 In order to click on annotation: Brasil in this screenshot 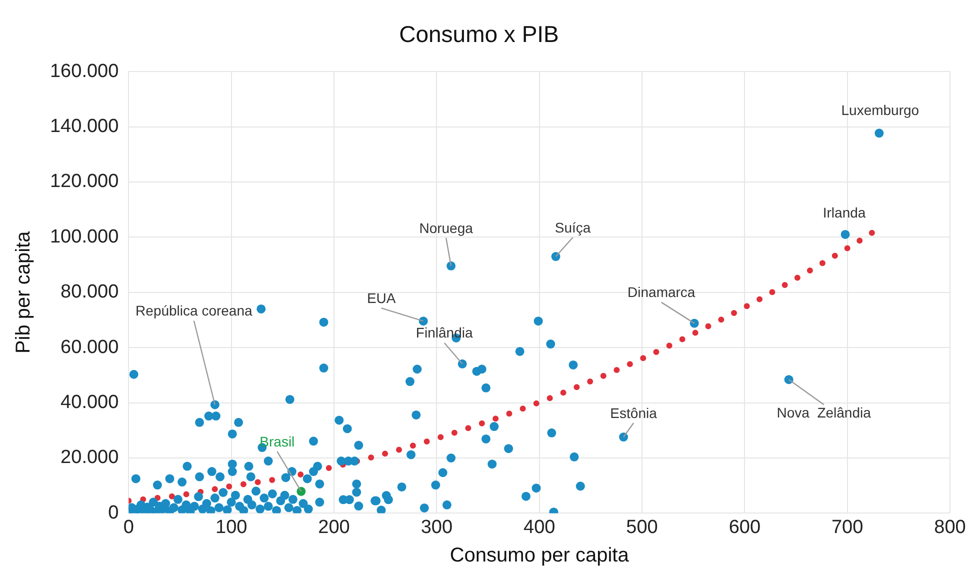, I will do `click(277, 441)`.